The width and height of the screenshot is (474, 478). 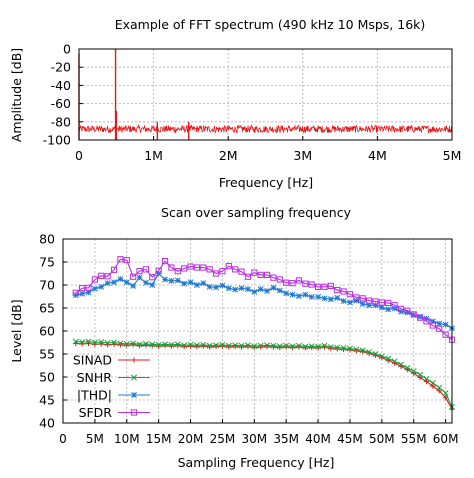 I want to click on scan-legend-marker, so click(x=134, y=412).